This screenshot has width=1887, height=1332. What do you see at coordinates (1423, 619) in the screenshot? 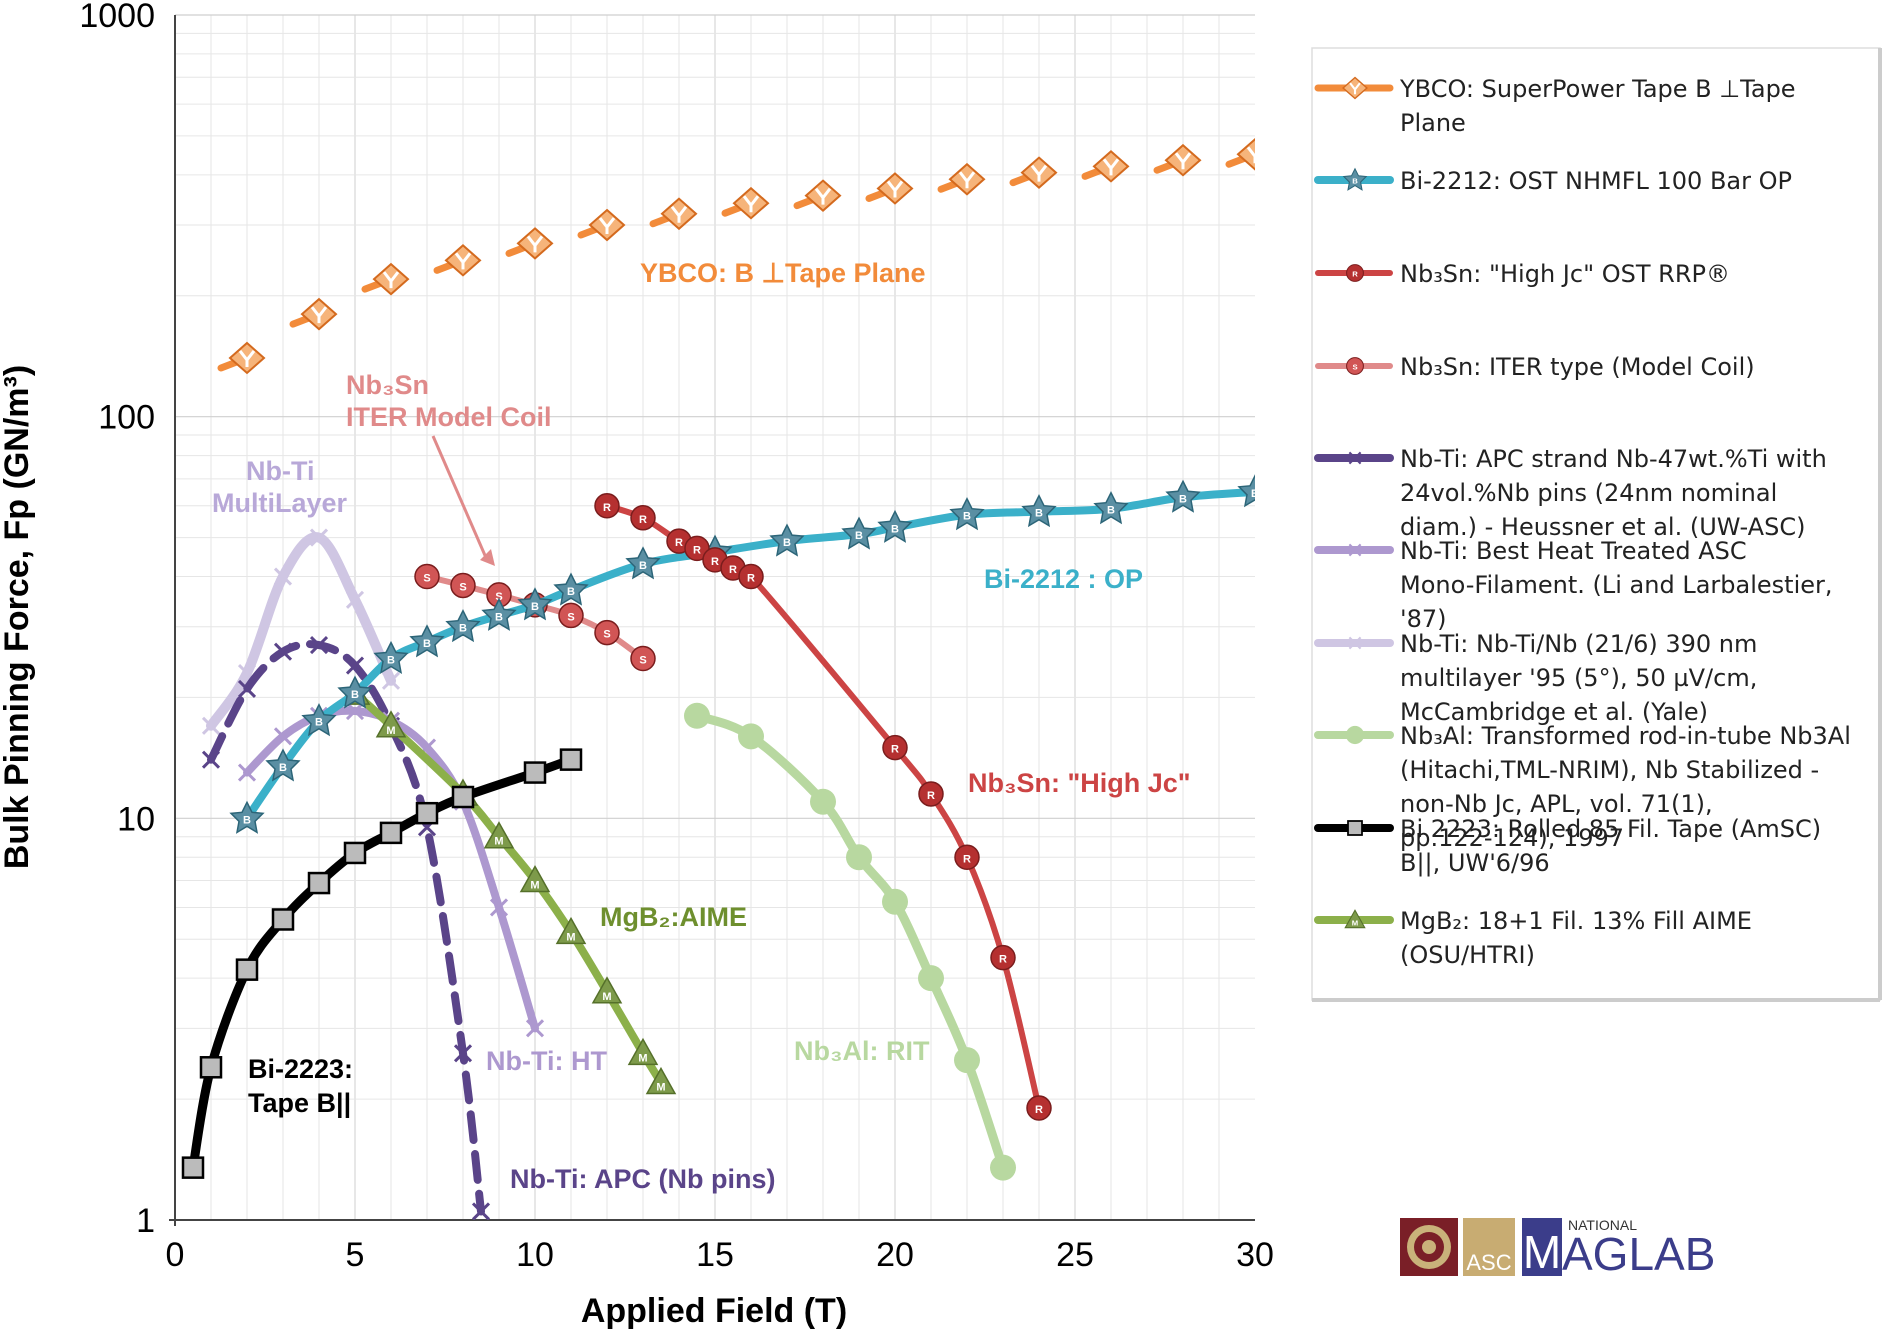
I see `legend-label: '87)` at bounding box center [1423, 619].